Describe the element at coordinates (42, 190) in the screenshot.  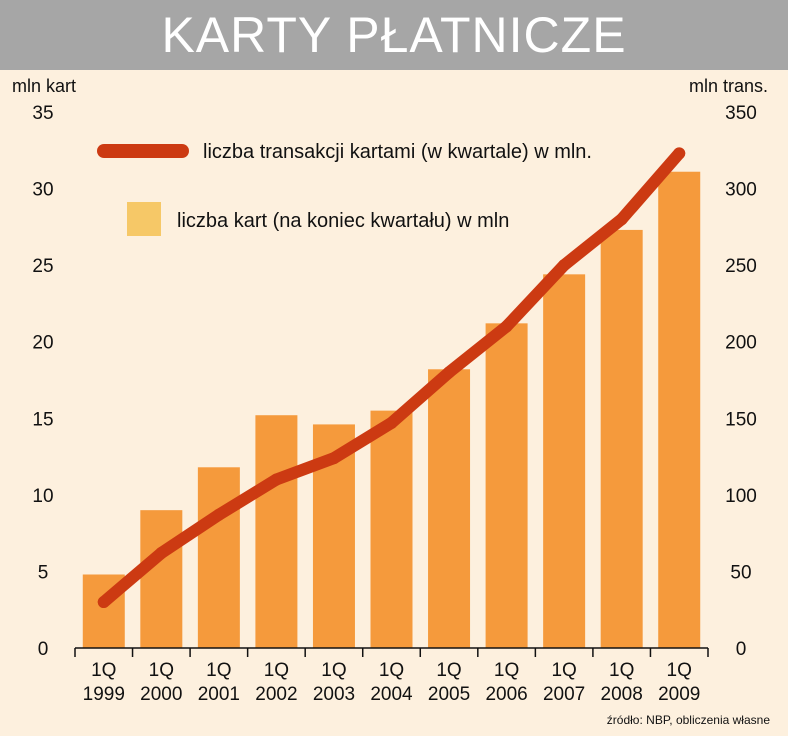
I see `left-tick-label: 30` at that location.